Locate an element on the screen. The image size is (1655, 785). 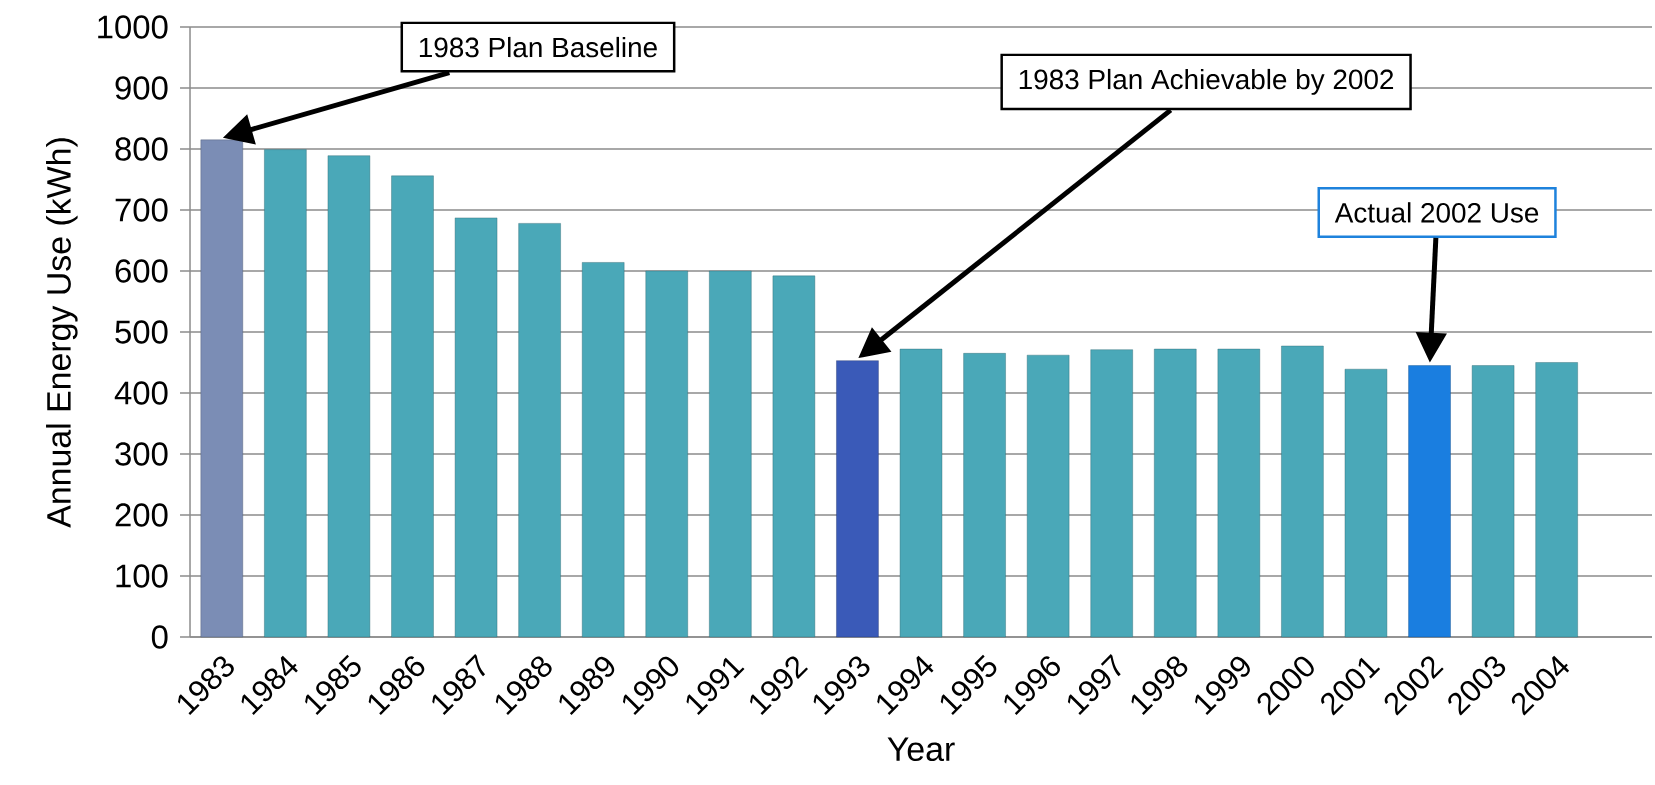
y-tick-label: 700 is located at coordinates (141, 210).